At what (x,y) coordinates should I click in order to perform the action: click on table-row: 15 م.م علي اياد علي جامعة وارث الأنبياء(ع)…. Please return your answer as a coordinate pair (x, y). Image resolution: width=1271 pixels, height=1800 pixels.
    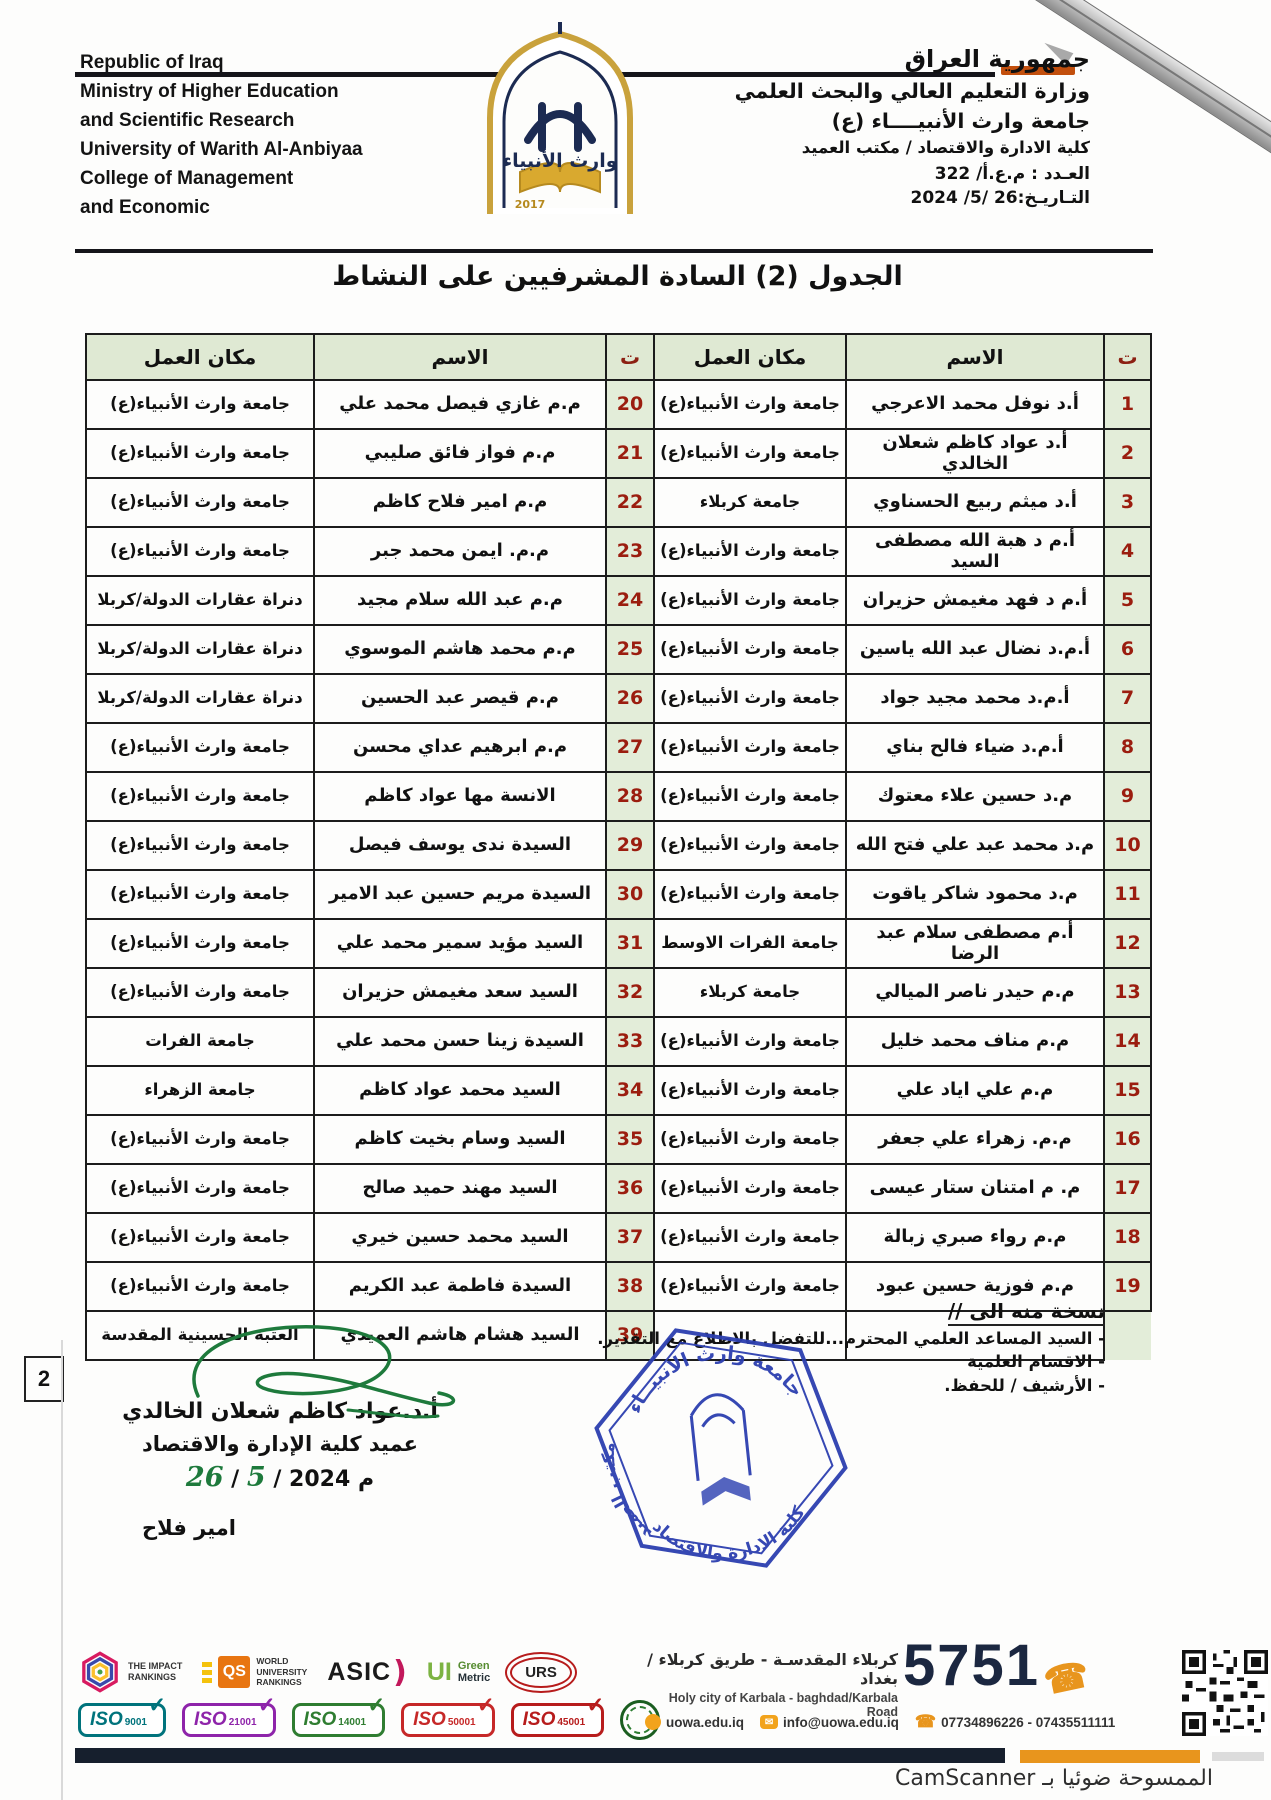
    Looking at the image, I should click on (618, 1090).